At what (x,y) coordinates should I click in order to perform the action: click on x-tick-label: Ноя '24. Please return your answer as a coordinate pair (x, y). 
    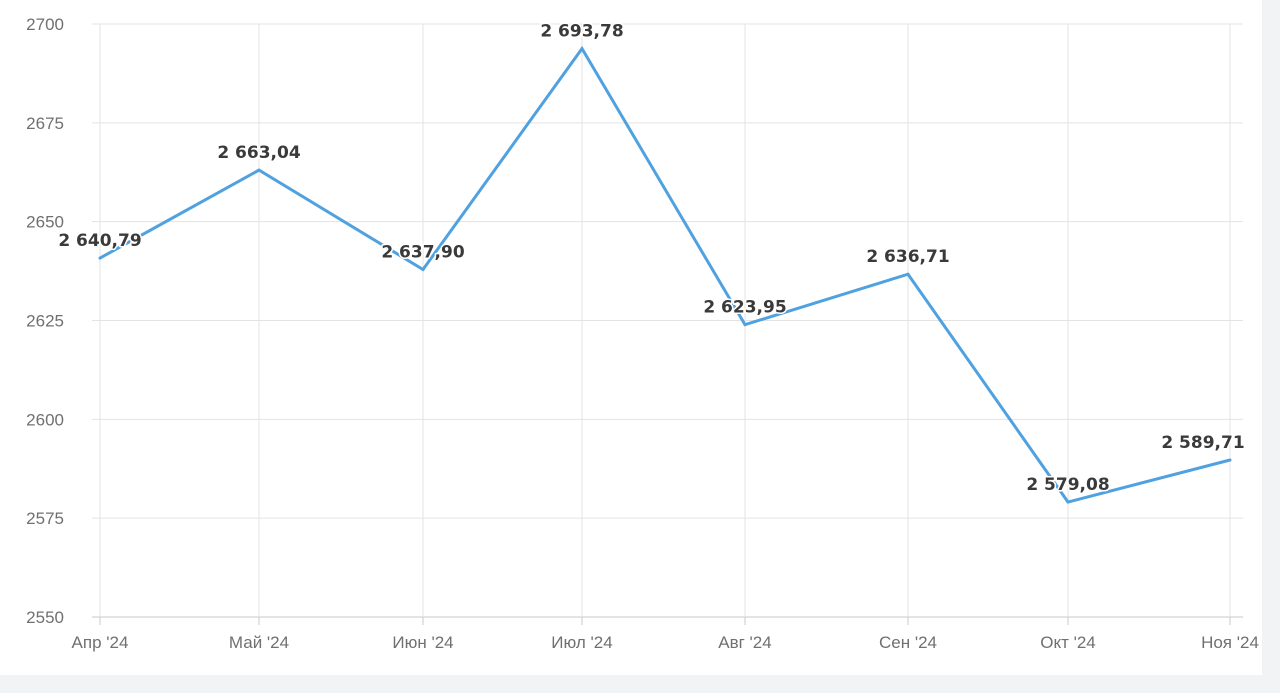
    Looking at the image, I should click on (1230, 642).